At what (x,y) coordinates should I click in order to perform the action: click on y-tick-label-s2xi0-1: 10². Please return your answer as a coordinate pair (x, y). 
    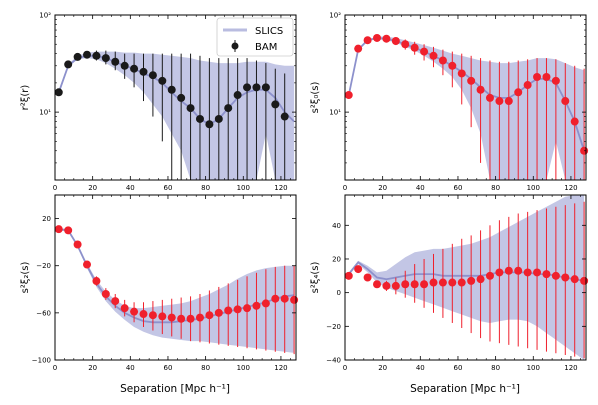
    Looking at the image, I should click on (335, 16).